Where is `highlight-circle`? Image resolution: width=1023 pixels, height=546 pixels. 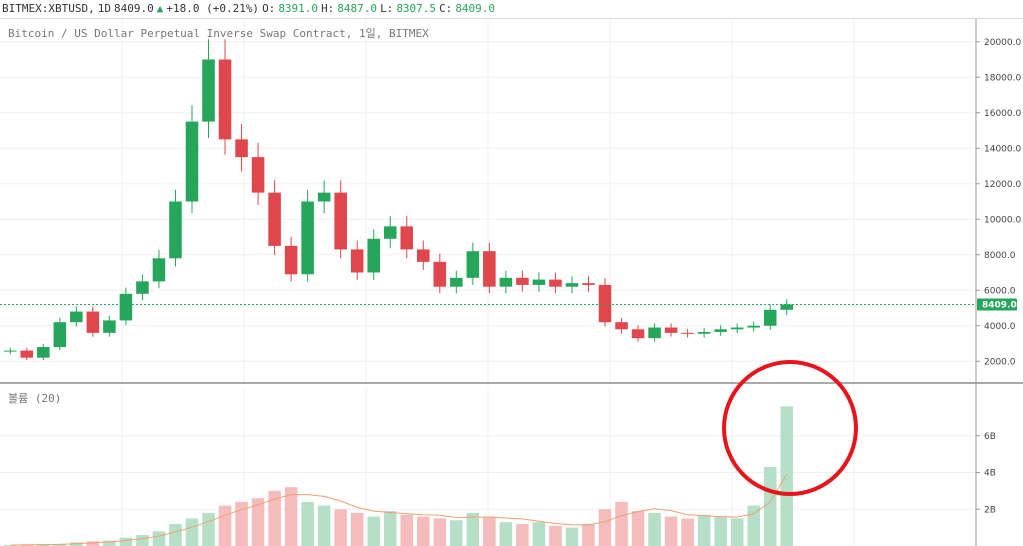 highlight-circle is located at coordinates (790, 428).